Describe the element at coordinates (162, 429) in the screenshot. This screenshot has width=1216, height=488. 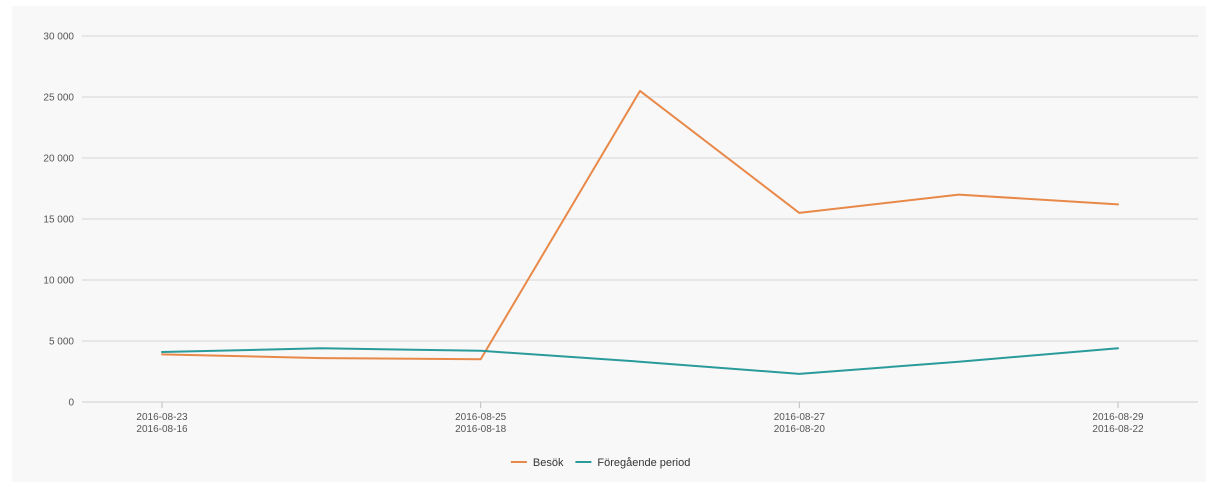
I see `x-tick-label-previous: 2016-08-16` at that location.